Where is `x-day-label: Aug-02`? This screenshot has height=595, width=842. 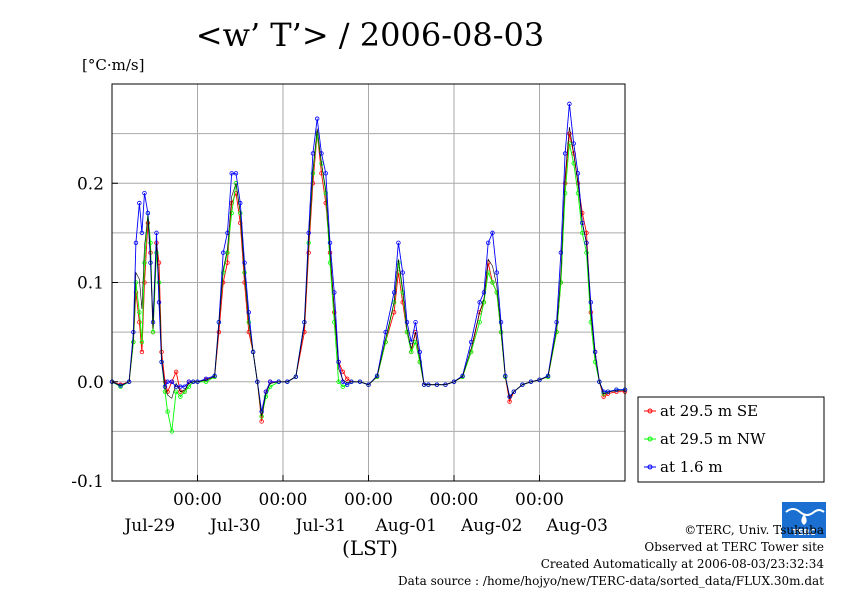 x-day-label: Aug-02 is located at coordinates (491, 526).